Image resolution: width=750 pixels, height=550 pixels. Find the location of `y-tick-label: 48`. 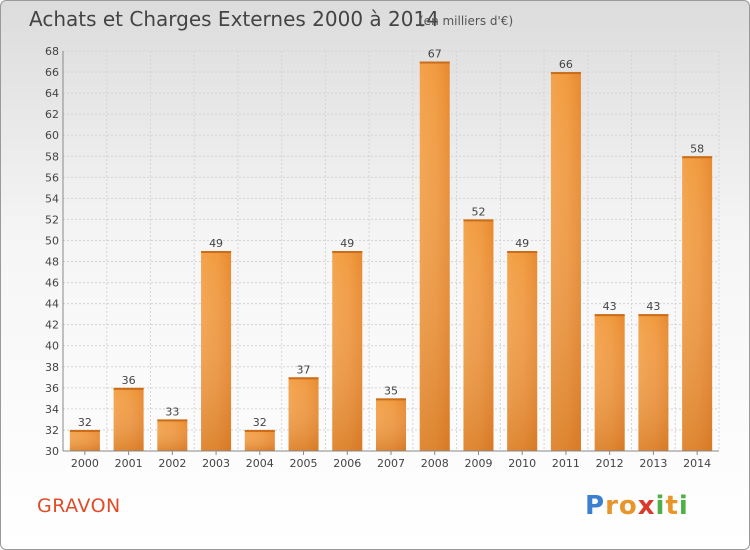

y-tick-label: 48 is located at coordinates (52, 262).